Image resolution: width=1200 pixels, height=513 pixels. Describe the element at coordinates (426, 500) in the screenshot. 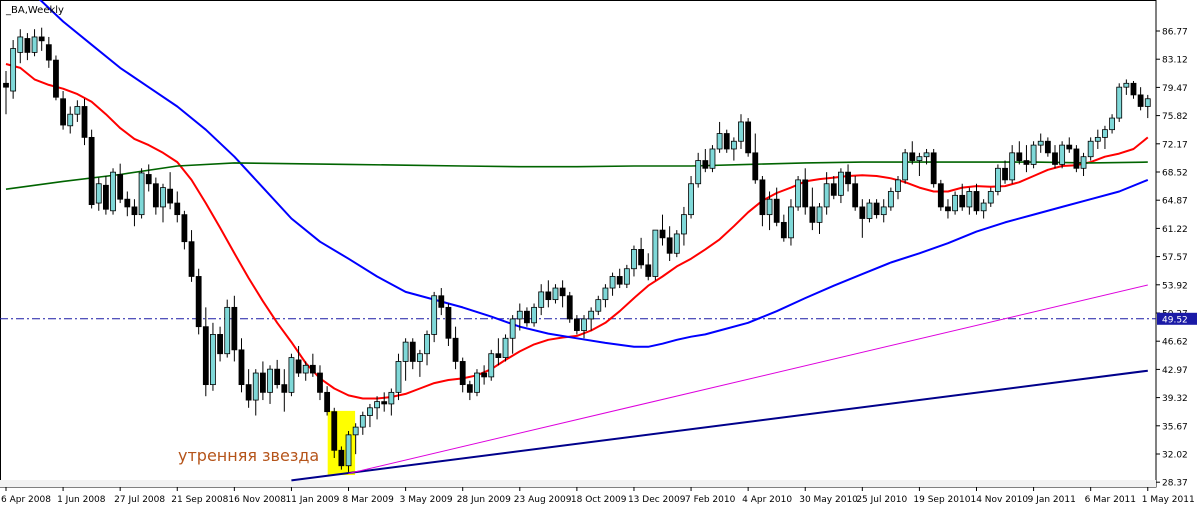

I see `x-tick-label: 3 May 2009` at that location.